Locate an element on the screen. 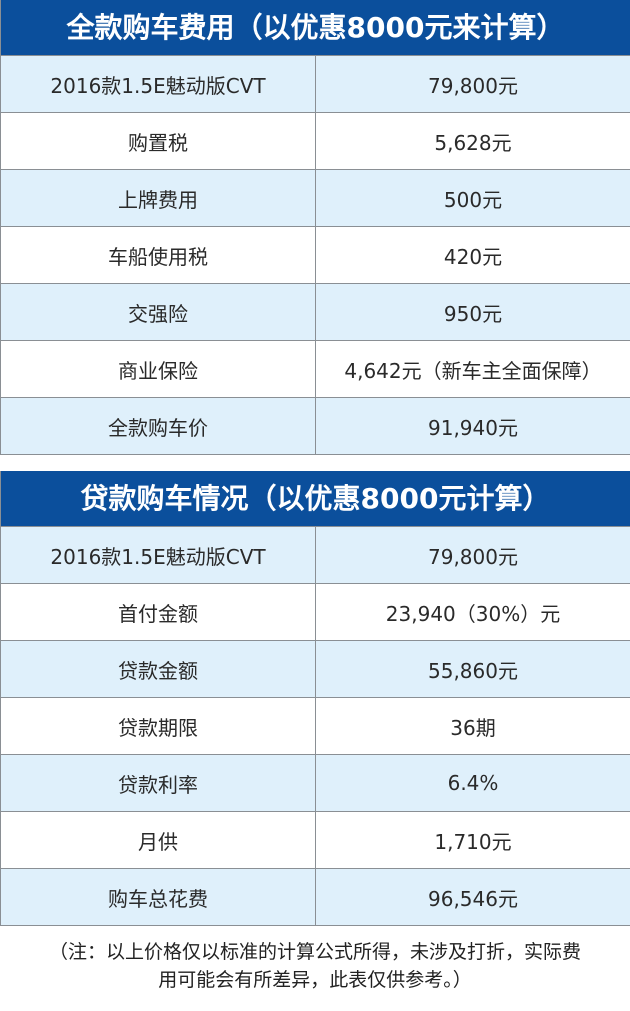 The height and width of the screenshot is (1011, 630). row-value: 1,710元 is located at coordinates (473, 841).